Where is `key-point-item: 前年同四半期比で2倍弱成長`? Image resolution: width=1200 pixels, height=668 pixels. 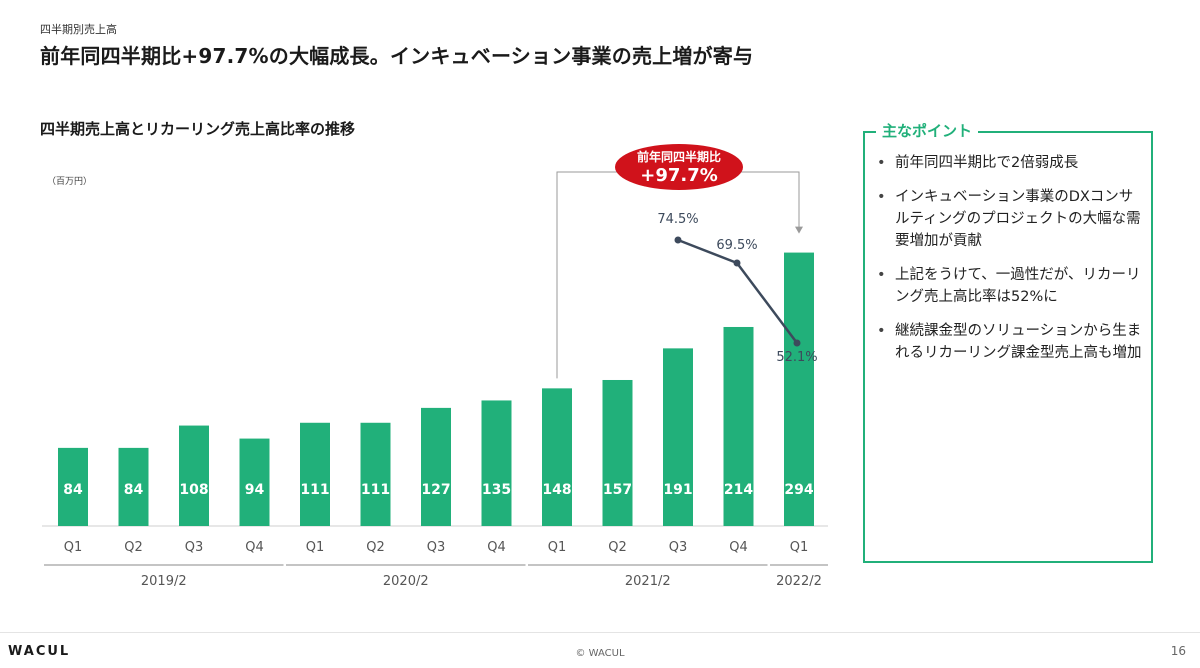 key-point-item: 前年同四半期比で2倍弱成長 is located at coordinates (1010, 163).